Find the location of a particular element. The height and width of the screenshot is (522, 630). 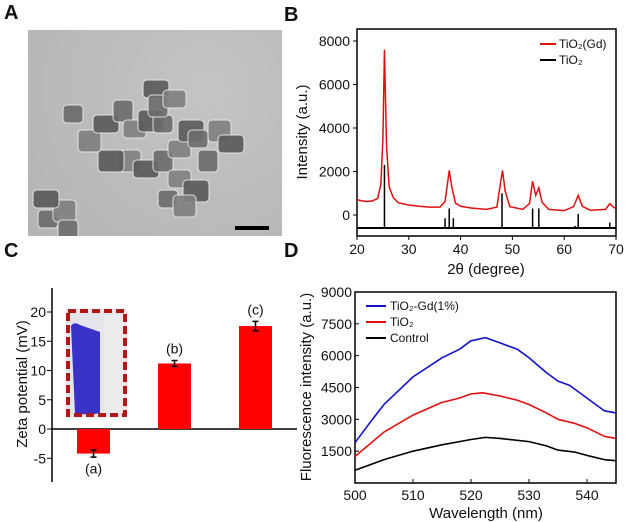

x-tick-label: 20 is located at coordinates (357, 249).